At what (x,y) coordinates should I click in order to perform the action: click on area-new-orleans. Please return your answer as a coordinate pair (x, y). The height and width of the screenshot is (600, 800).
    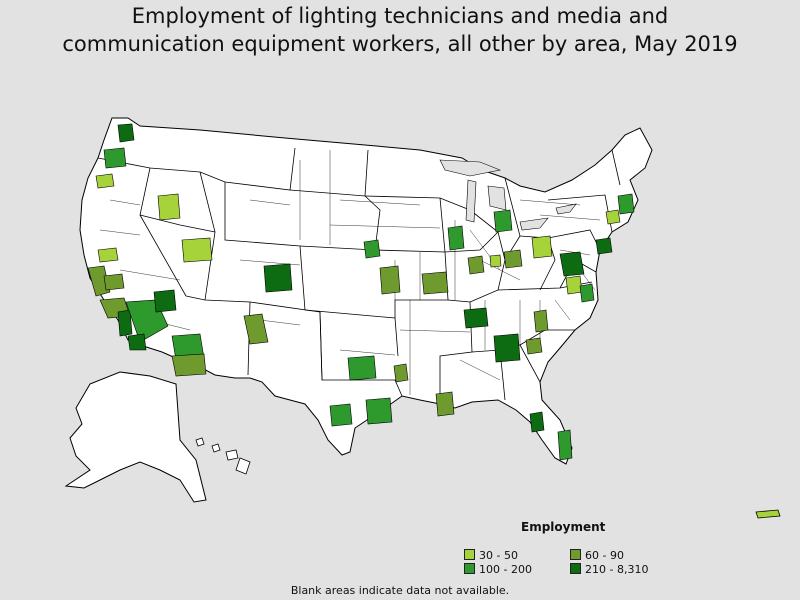
    Looking at the image, I should click on (445, 404).